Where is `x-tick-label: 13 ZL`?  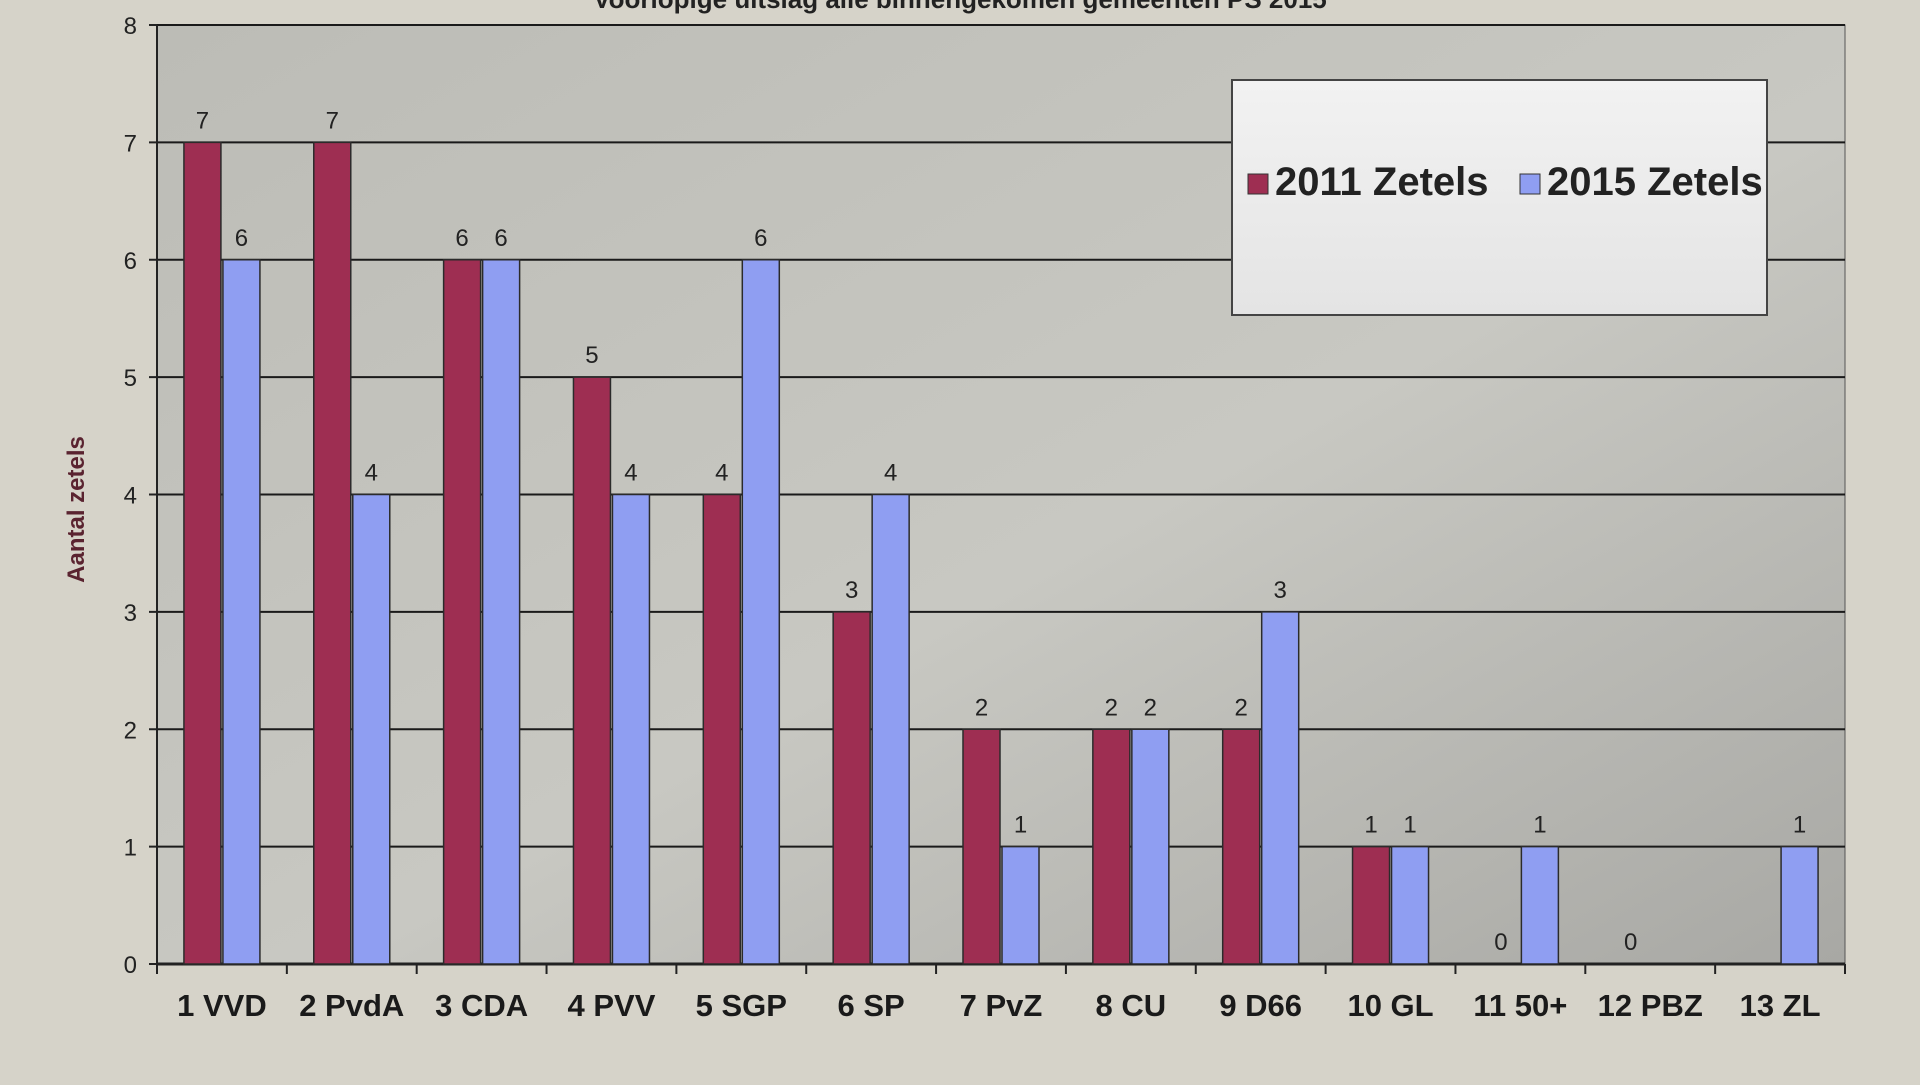
x-tick-label: 13 ZL is located at coordinates (1780, 1005).